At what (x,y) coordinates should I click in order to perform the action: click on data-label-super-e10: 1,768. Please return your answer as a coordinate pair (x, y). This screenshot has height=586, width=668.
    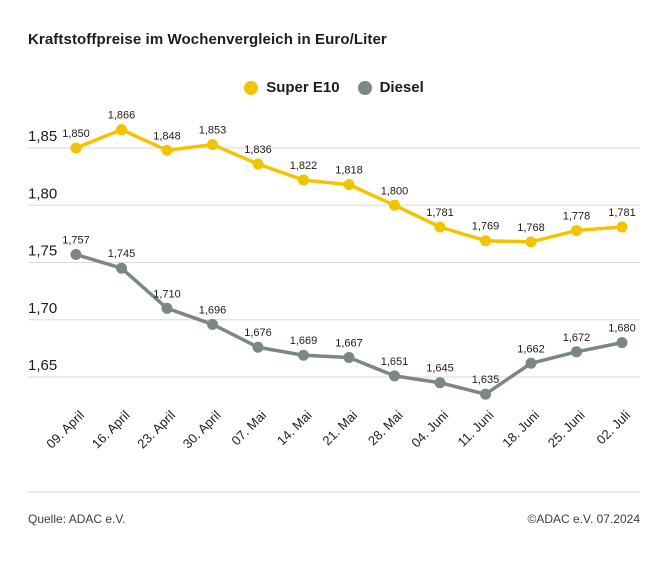
    Looking at the image, I should click on (531, 228).